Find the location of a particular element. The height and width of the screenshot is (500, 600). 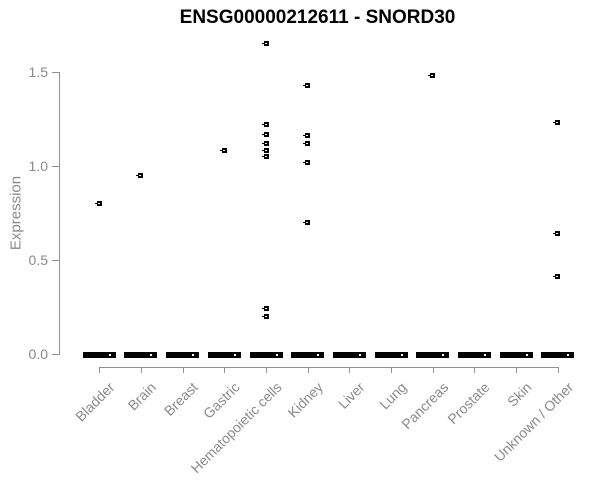

y-tick-label: 0.0 is located at coordinates (38, 354).